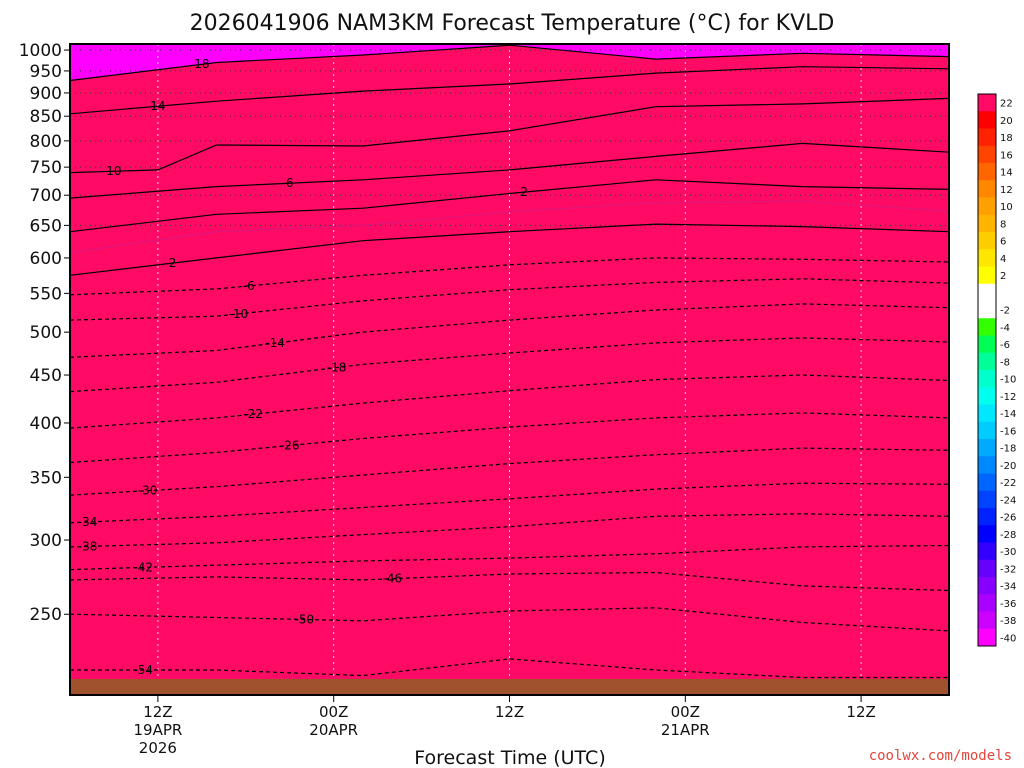  Describe the element at coordinates (46, 168) in the screenshot. I see `y-tick-label: 750` at that location.